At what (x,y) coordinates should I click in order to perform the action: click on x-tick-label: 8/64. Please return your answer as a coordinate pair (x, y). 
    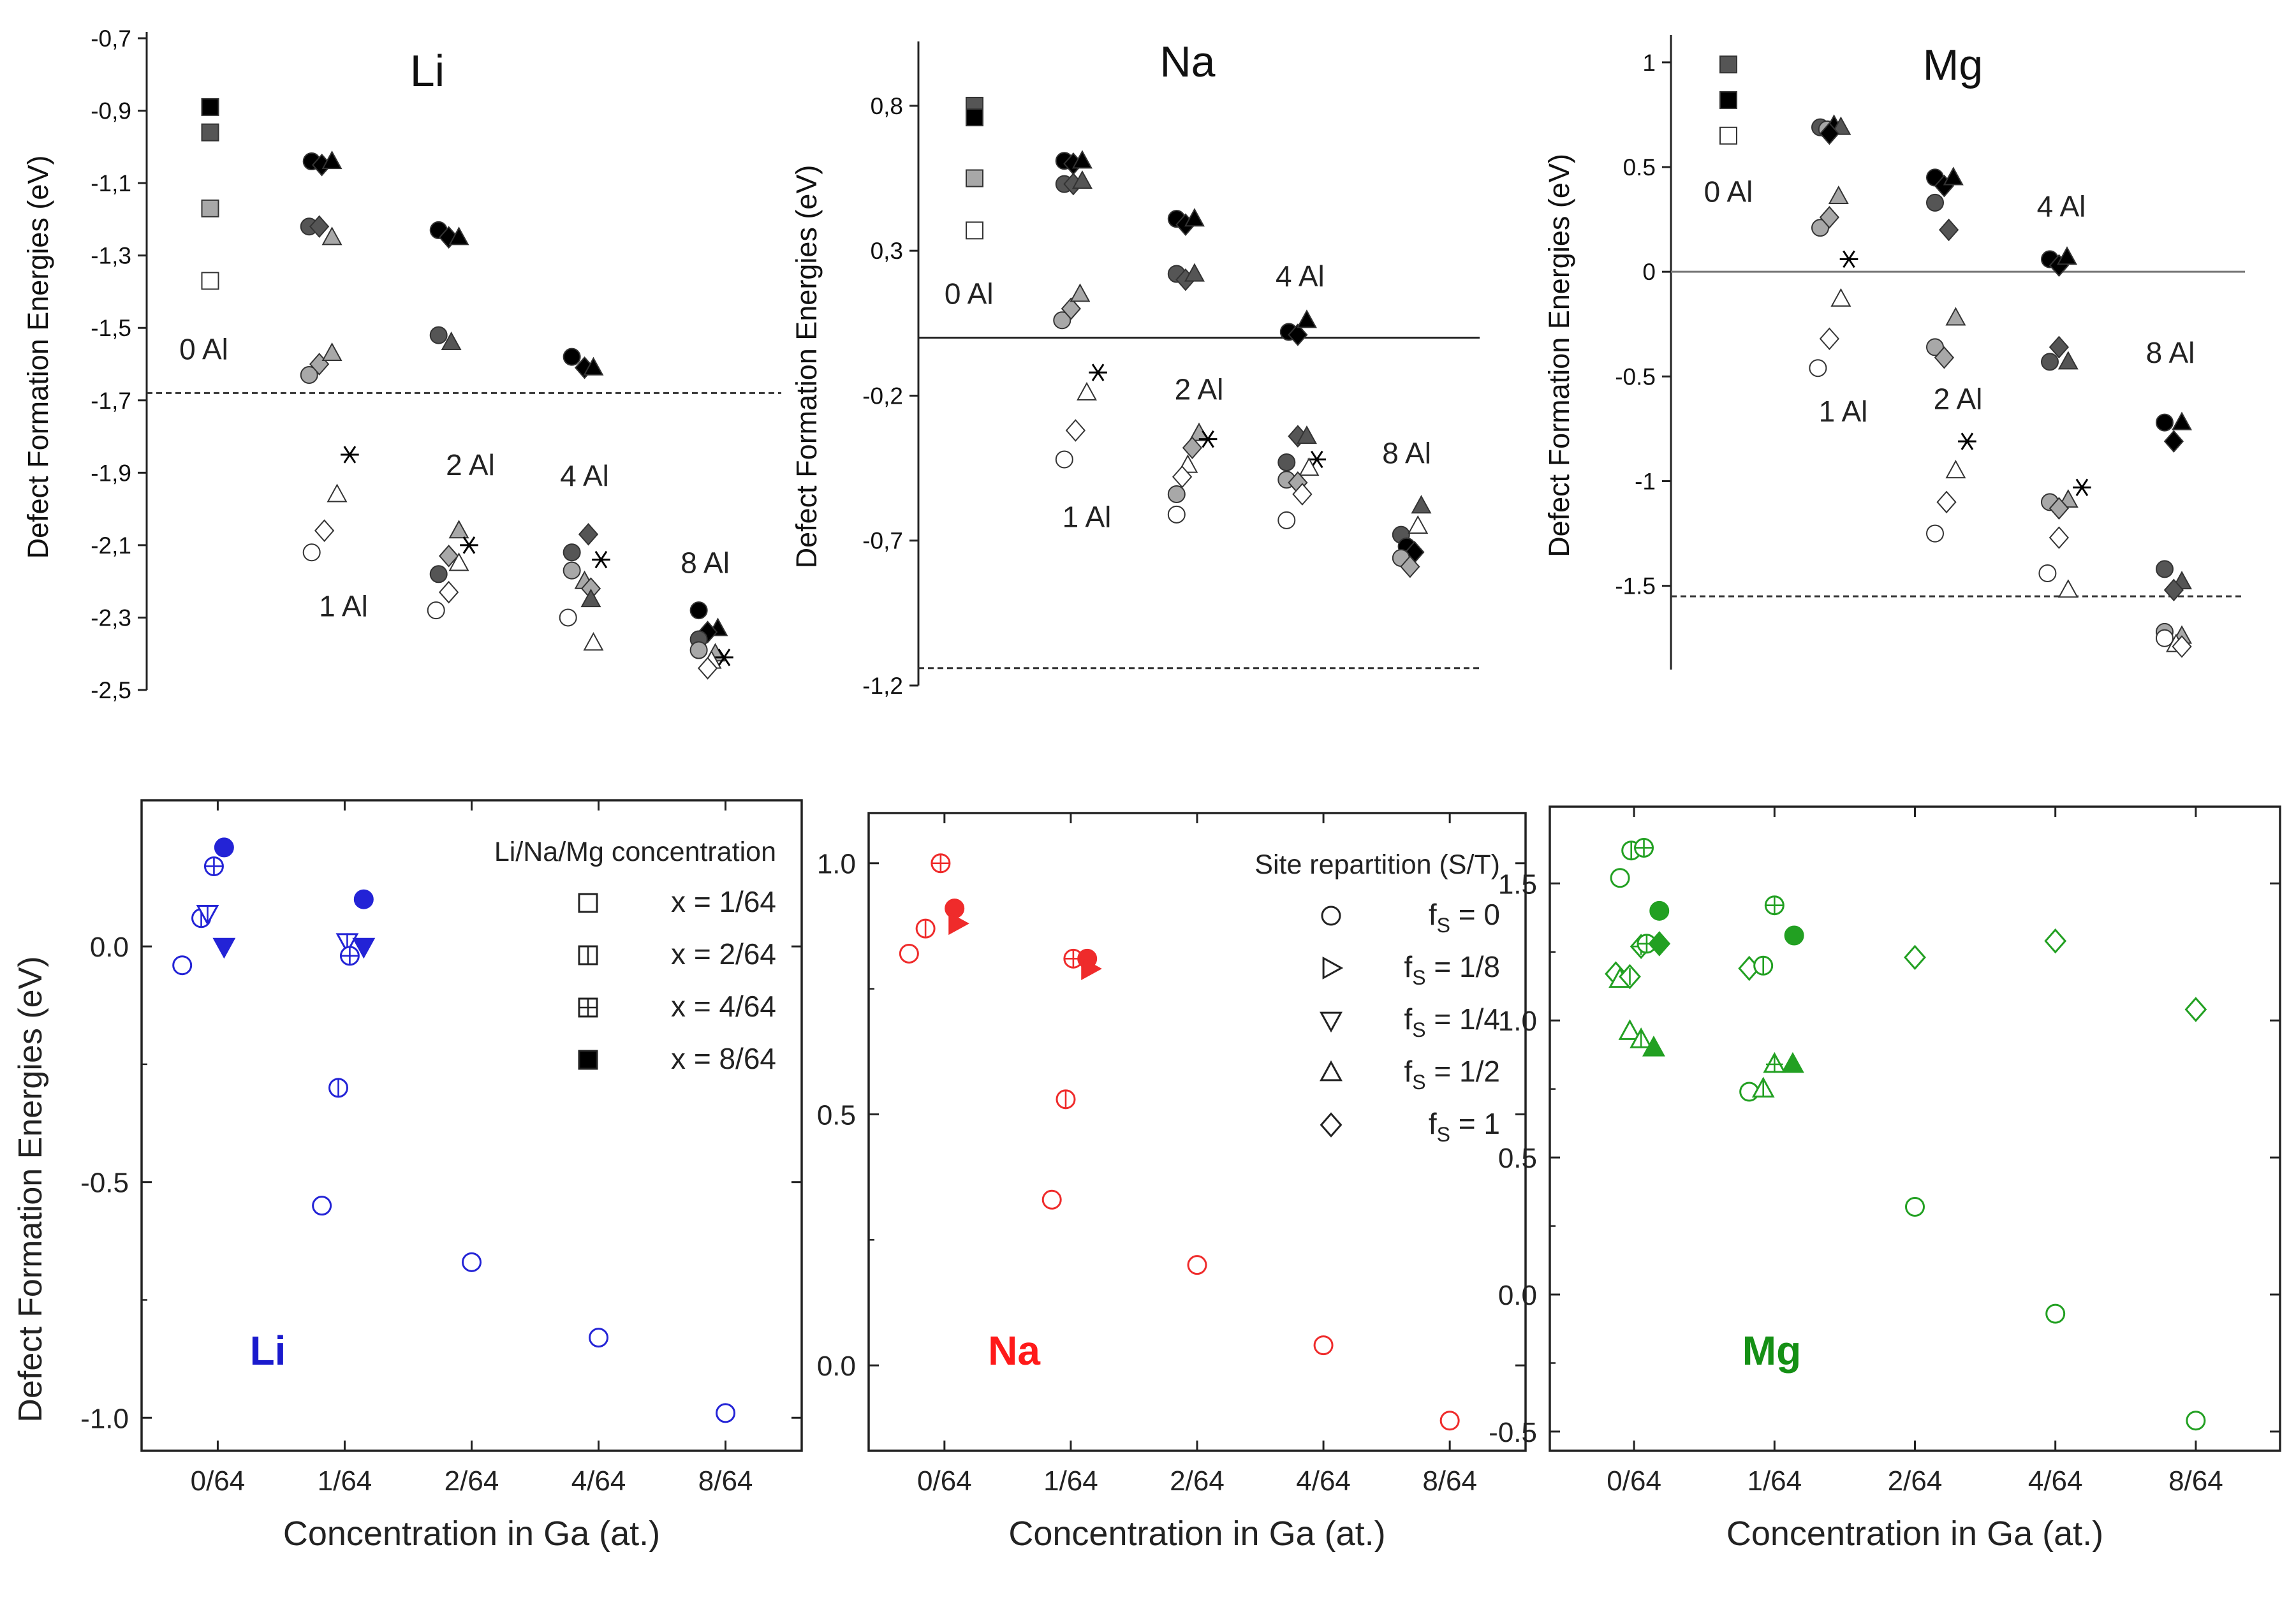
    Looking at the image, I should click on (725, 1481).